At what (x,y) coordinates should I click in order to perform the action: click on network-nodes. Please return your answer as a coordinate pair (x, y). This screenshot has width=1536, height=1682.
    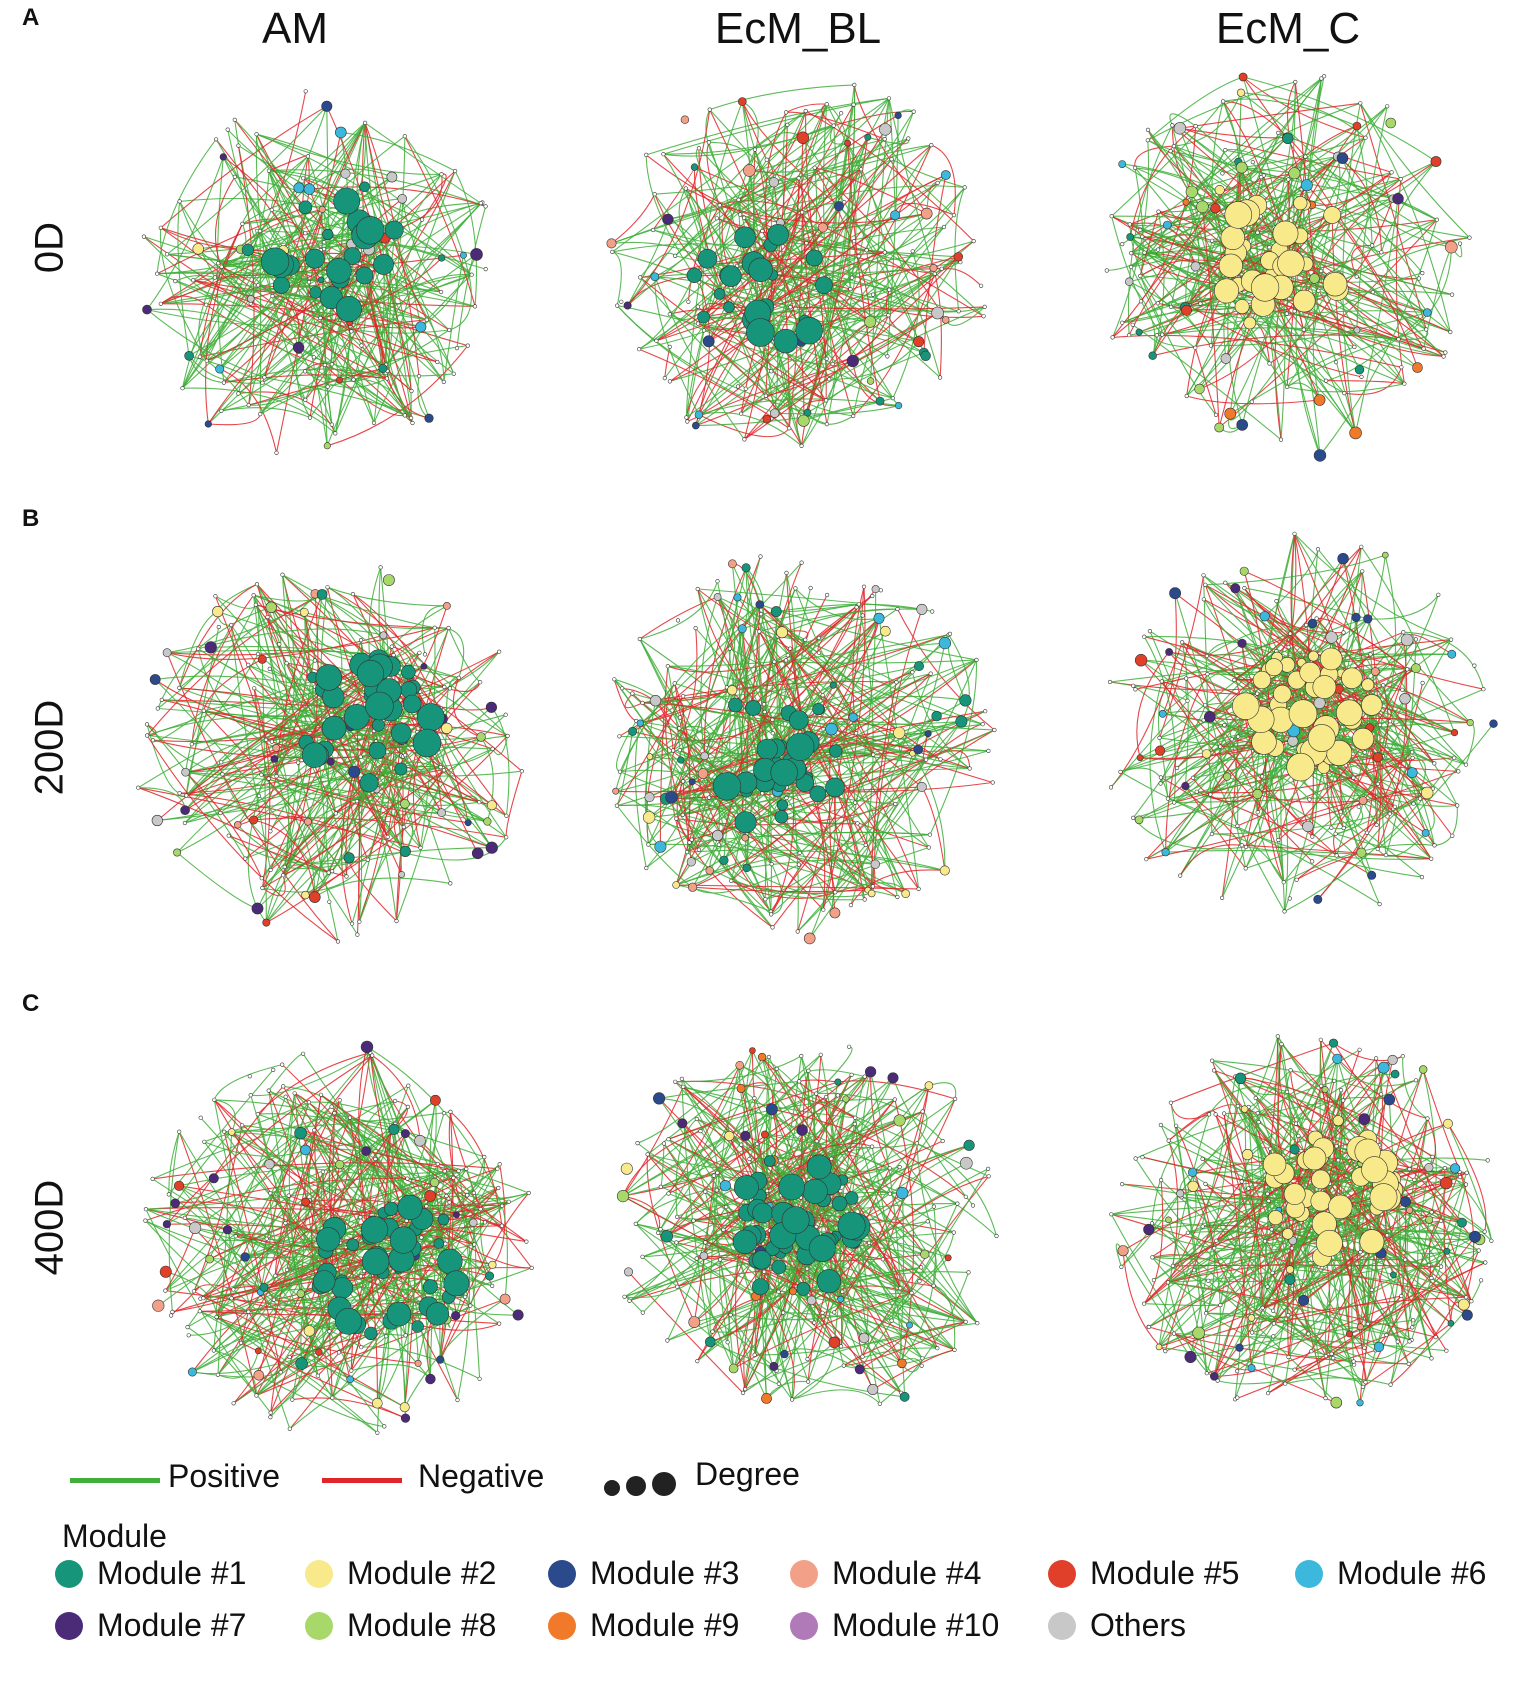
    Looking at the image, I should click on (796, 265).